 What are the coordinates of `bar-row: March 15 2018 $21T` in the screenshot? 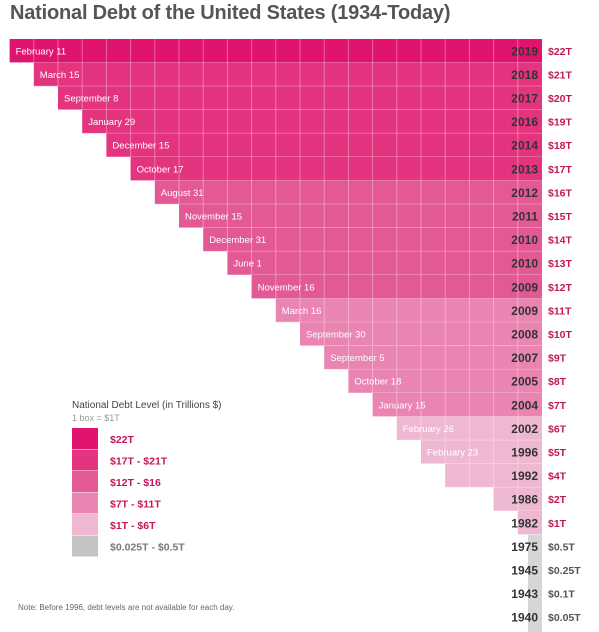 It's located at (303, 74).